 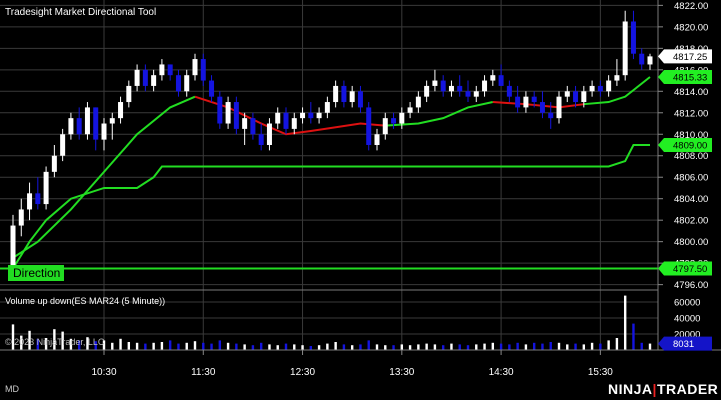 I want to click on volume-bars-layer, so click(x=331, y=322).